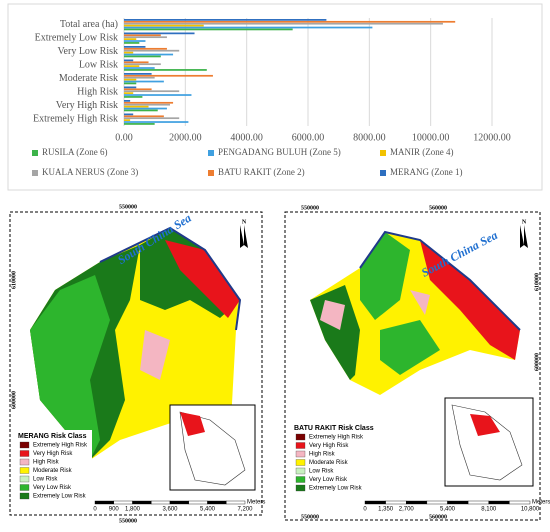  I want to click on north-label: N, so click(244, 222).